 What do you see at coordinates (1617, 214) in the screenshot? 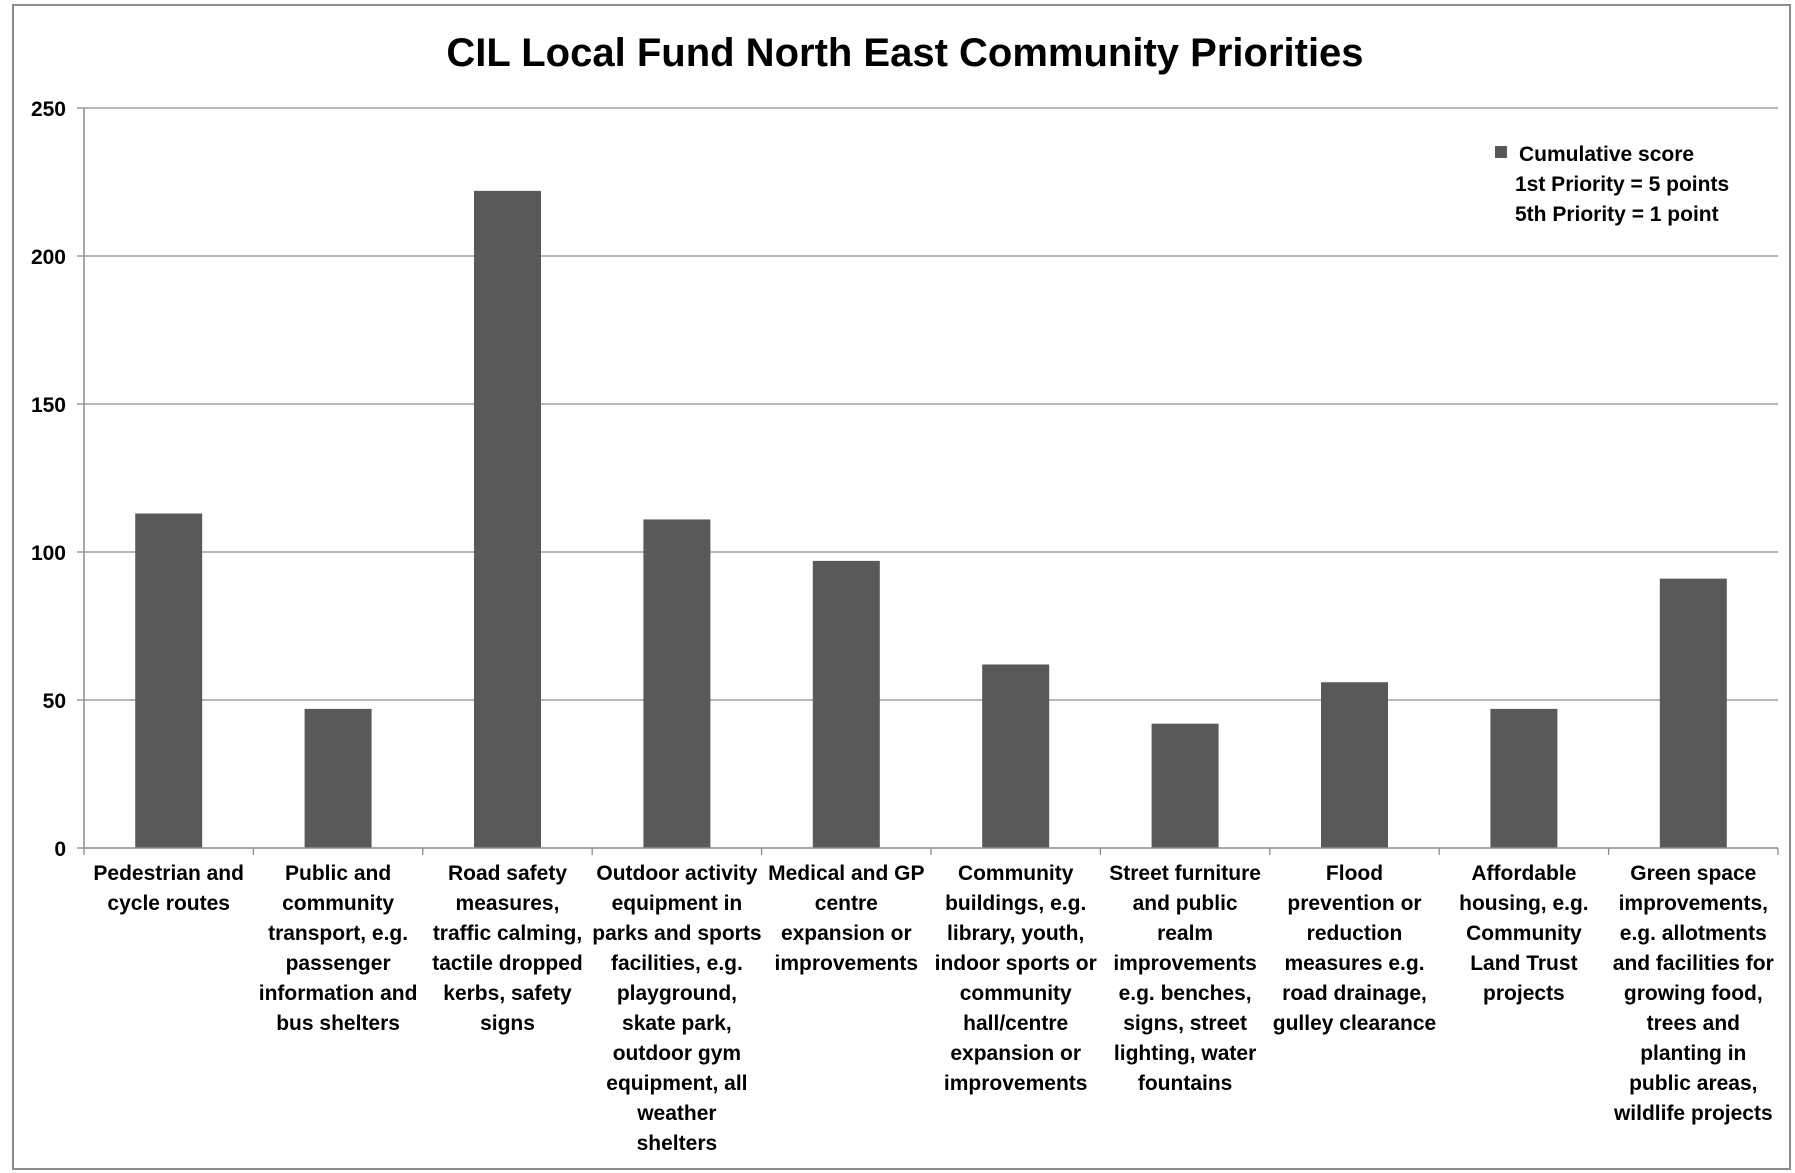
I see `legend-note: 5th Priority = 1 point` at bounding box center [1617, 214].